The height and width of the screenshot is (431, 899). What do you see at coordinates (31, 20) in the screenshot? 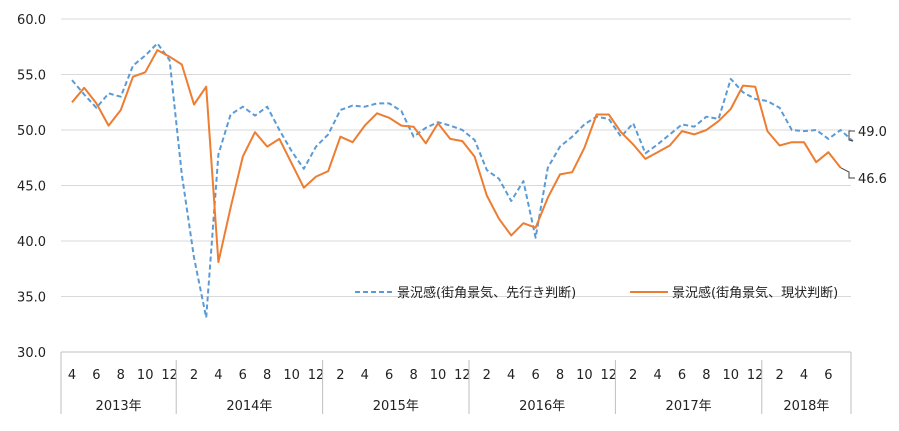
I see `y-tick-label: 60.0` at bounding box center [31, 20].